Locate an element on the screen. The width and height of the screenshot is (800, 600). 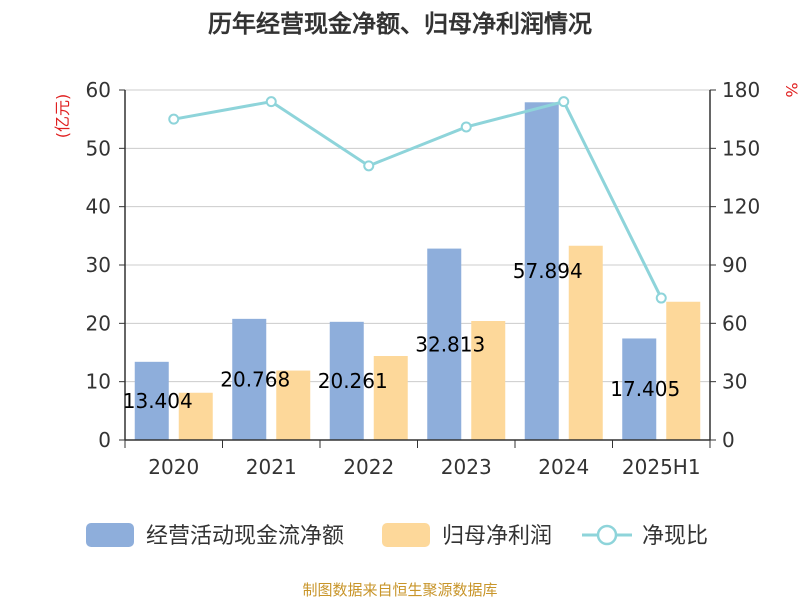
x-tick-label: 2023 is located at coordinates (466, 467).